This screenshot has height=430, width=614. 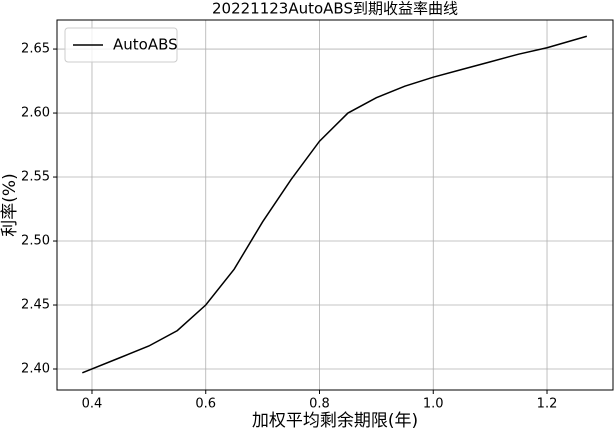 What do you see at coordinates (92, 404) in the screenshot?
I see `x-tick-label: 0.4` at bounding box center [92, 404].